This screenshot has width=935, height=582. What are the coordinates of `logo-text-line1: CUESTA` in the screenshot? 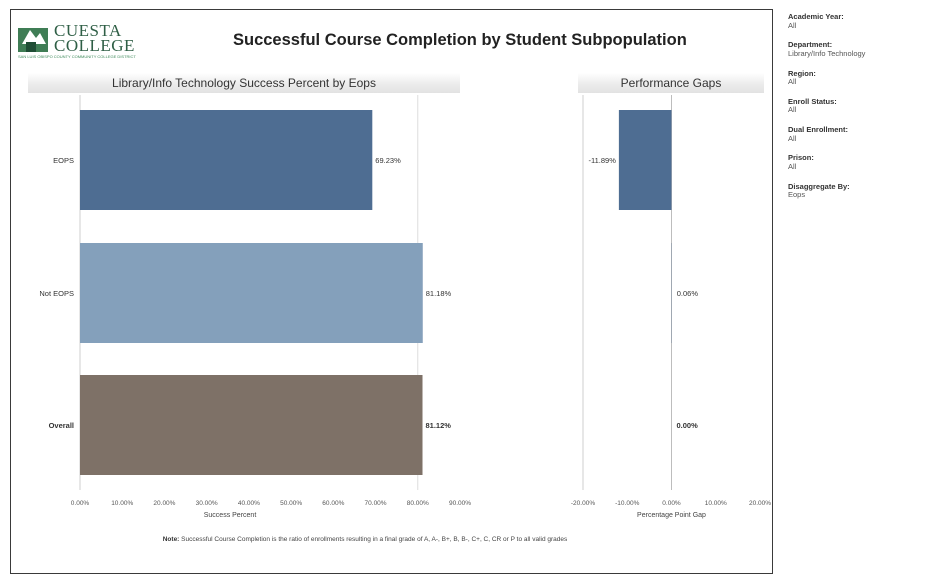 It's located at (88, 30).